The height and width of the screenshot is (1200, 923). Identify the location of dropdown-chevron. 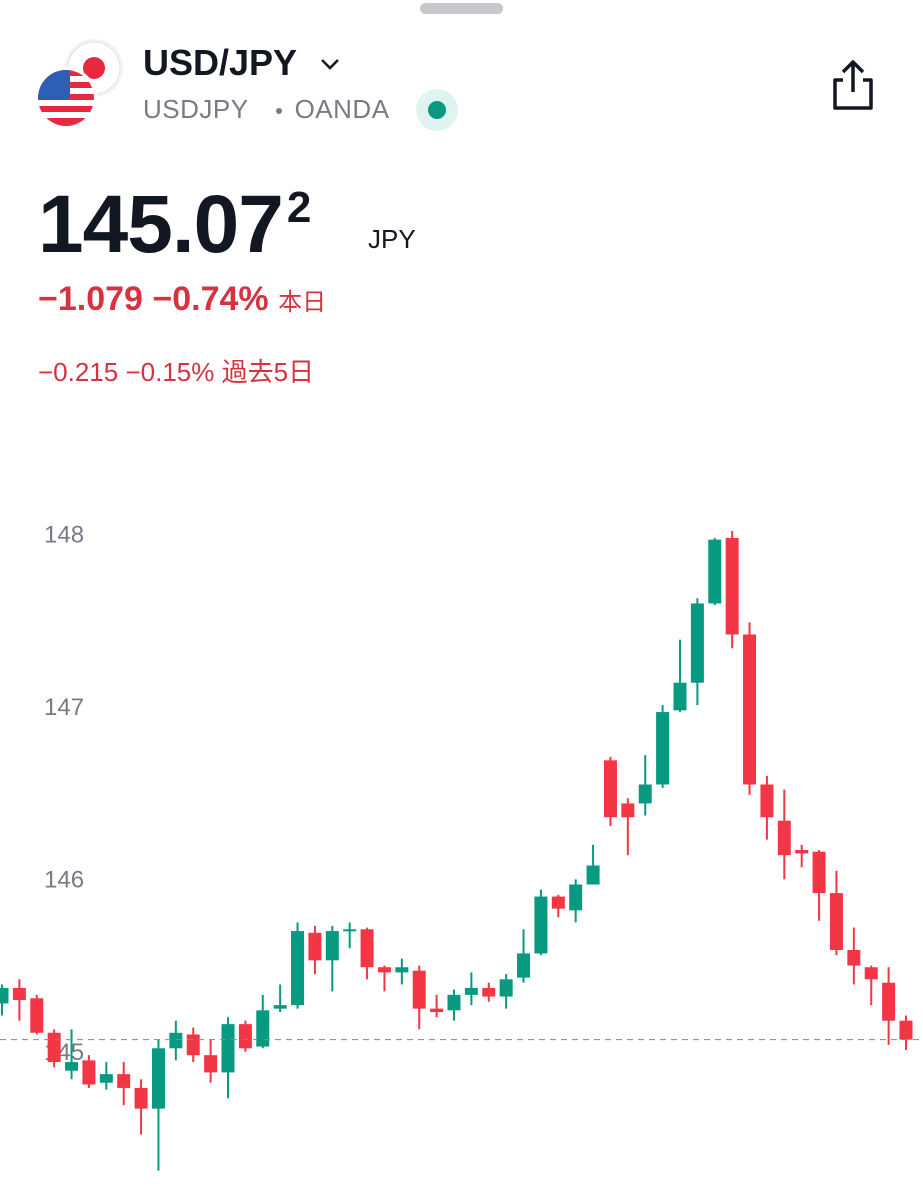
(330, 64).